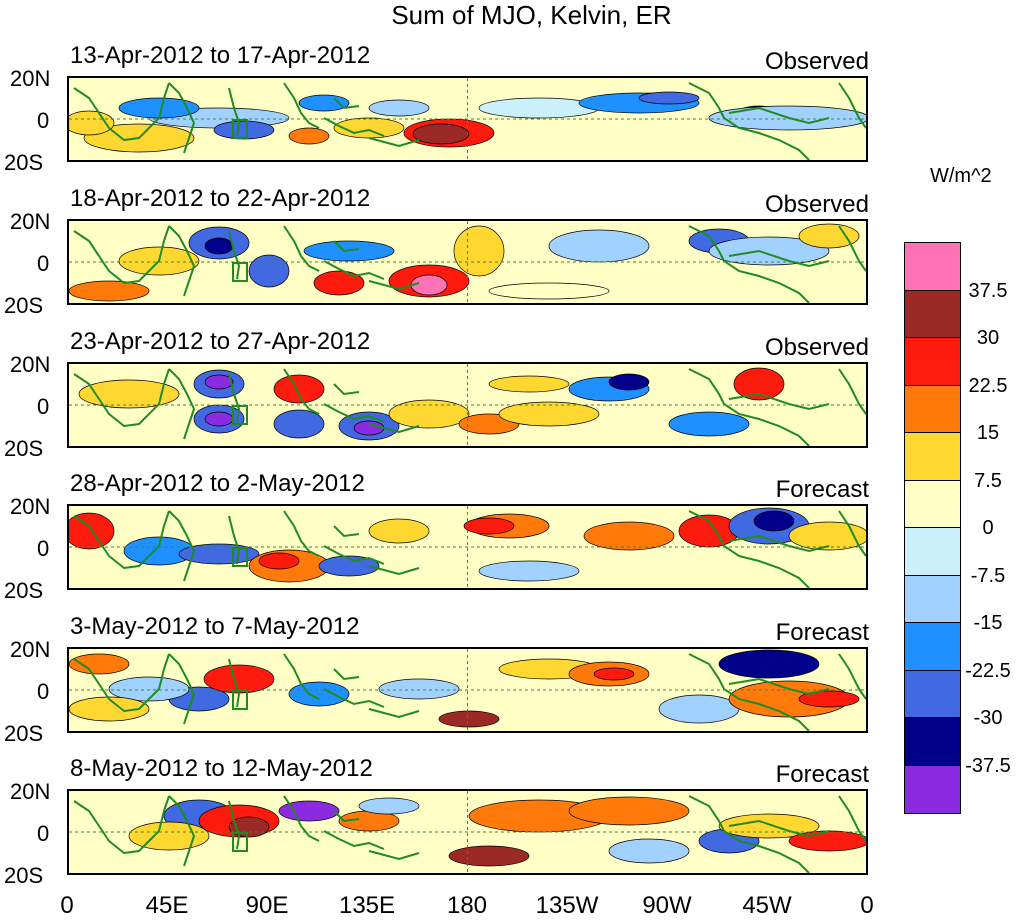  I want to click on figure-title: Sum of MJO, Kelvin, ER, so click(531, 15).